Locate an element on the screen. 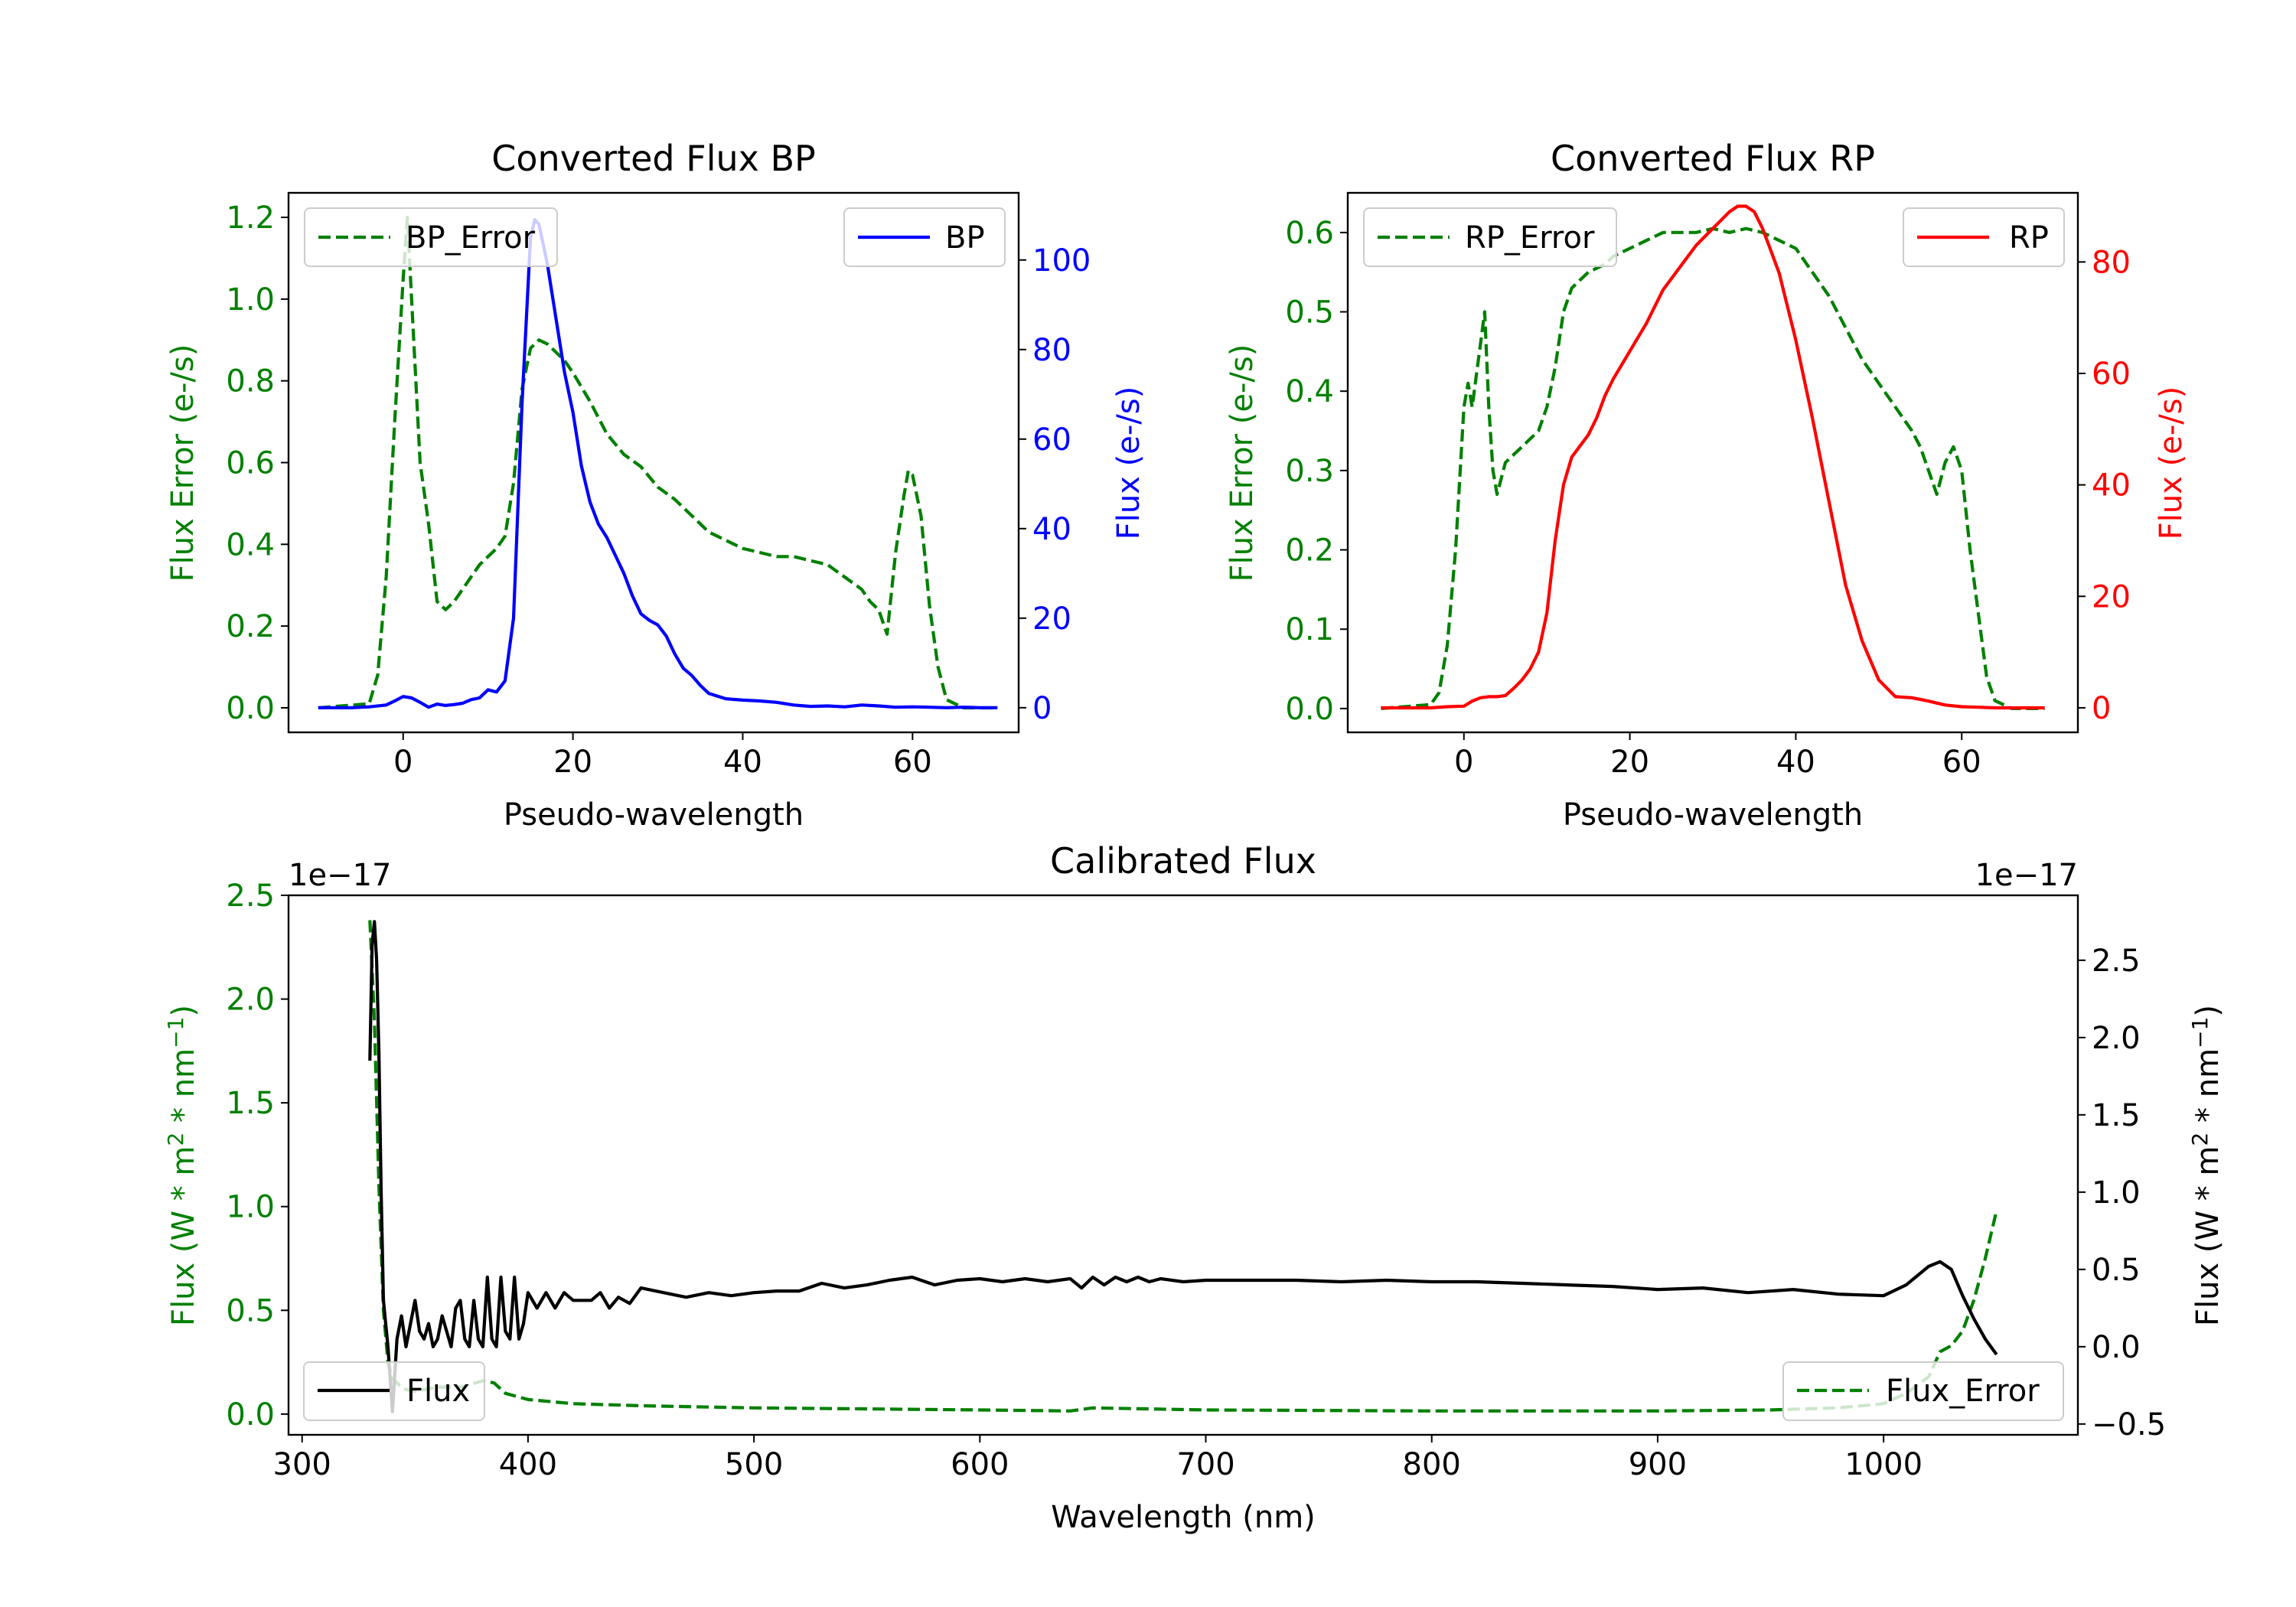 This screenshot has height=1607, width=2296. cal-left-ytick-label-3: 1.5 is located at coordinates (250, 1103).